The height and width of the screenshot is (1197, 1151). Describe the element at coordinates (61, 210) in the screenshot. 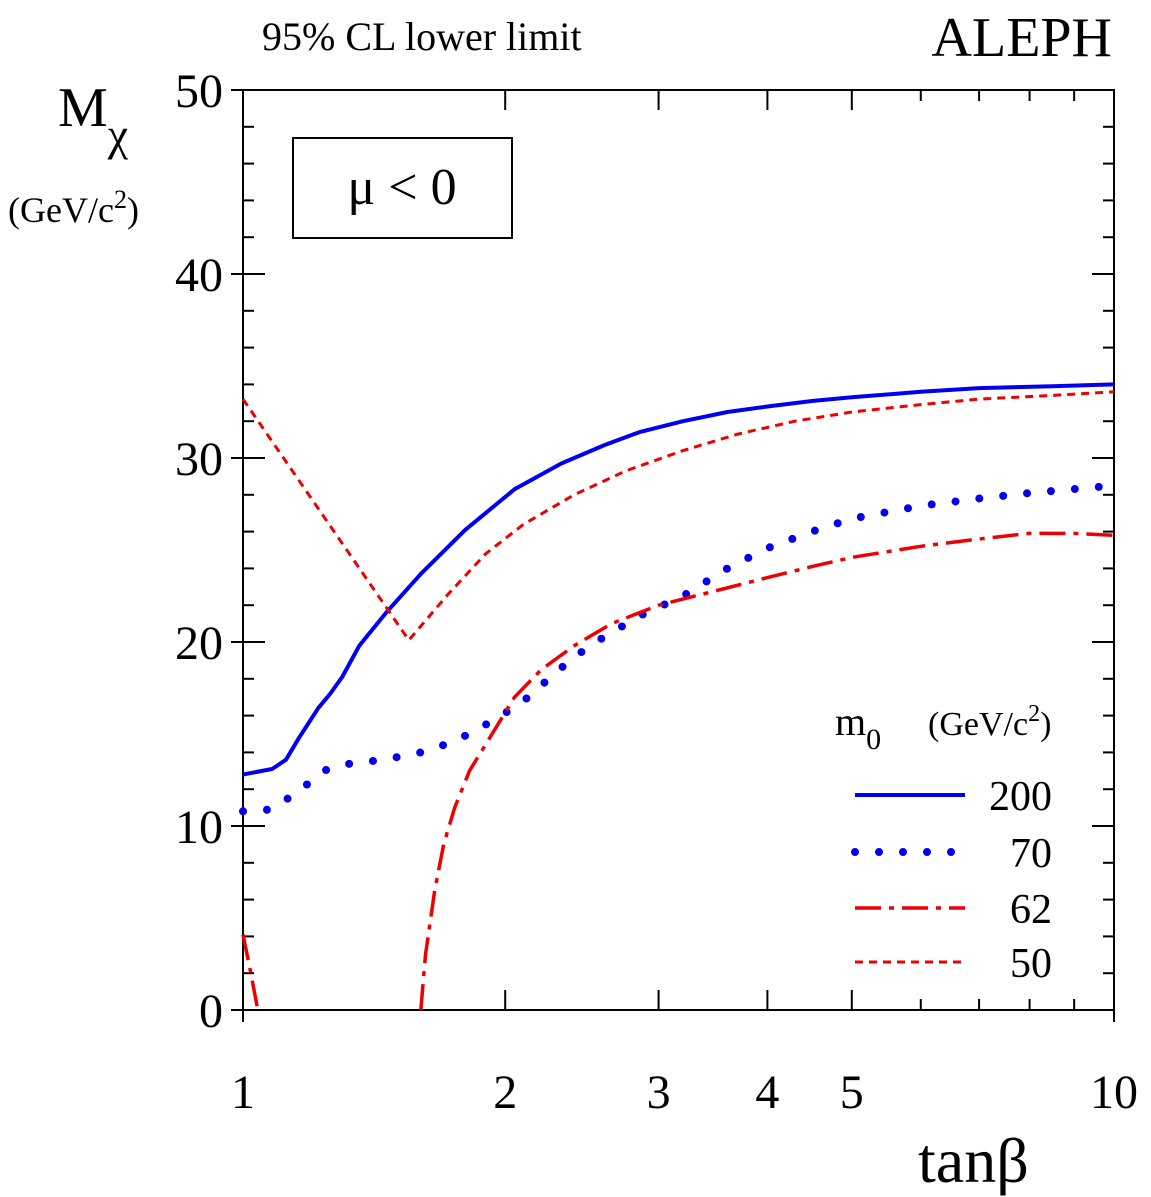

I see `y-axis-unit: (GeV/c` at that location.